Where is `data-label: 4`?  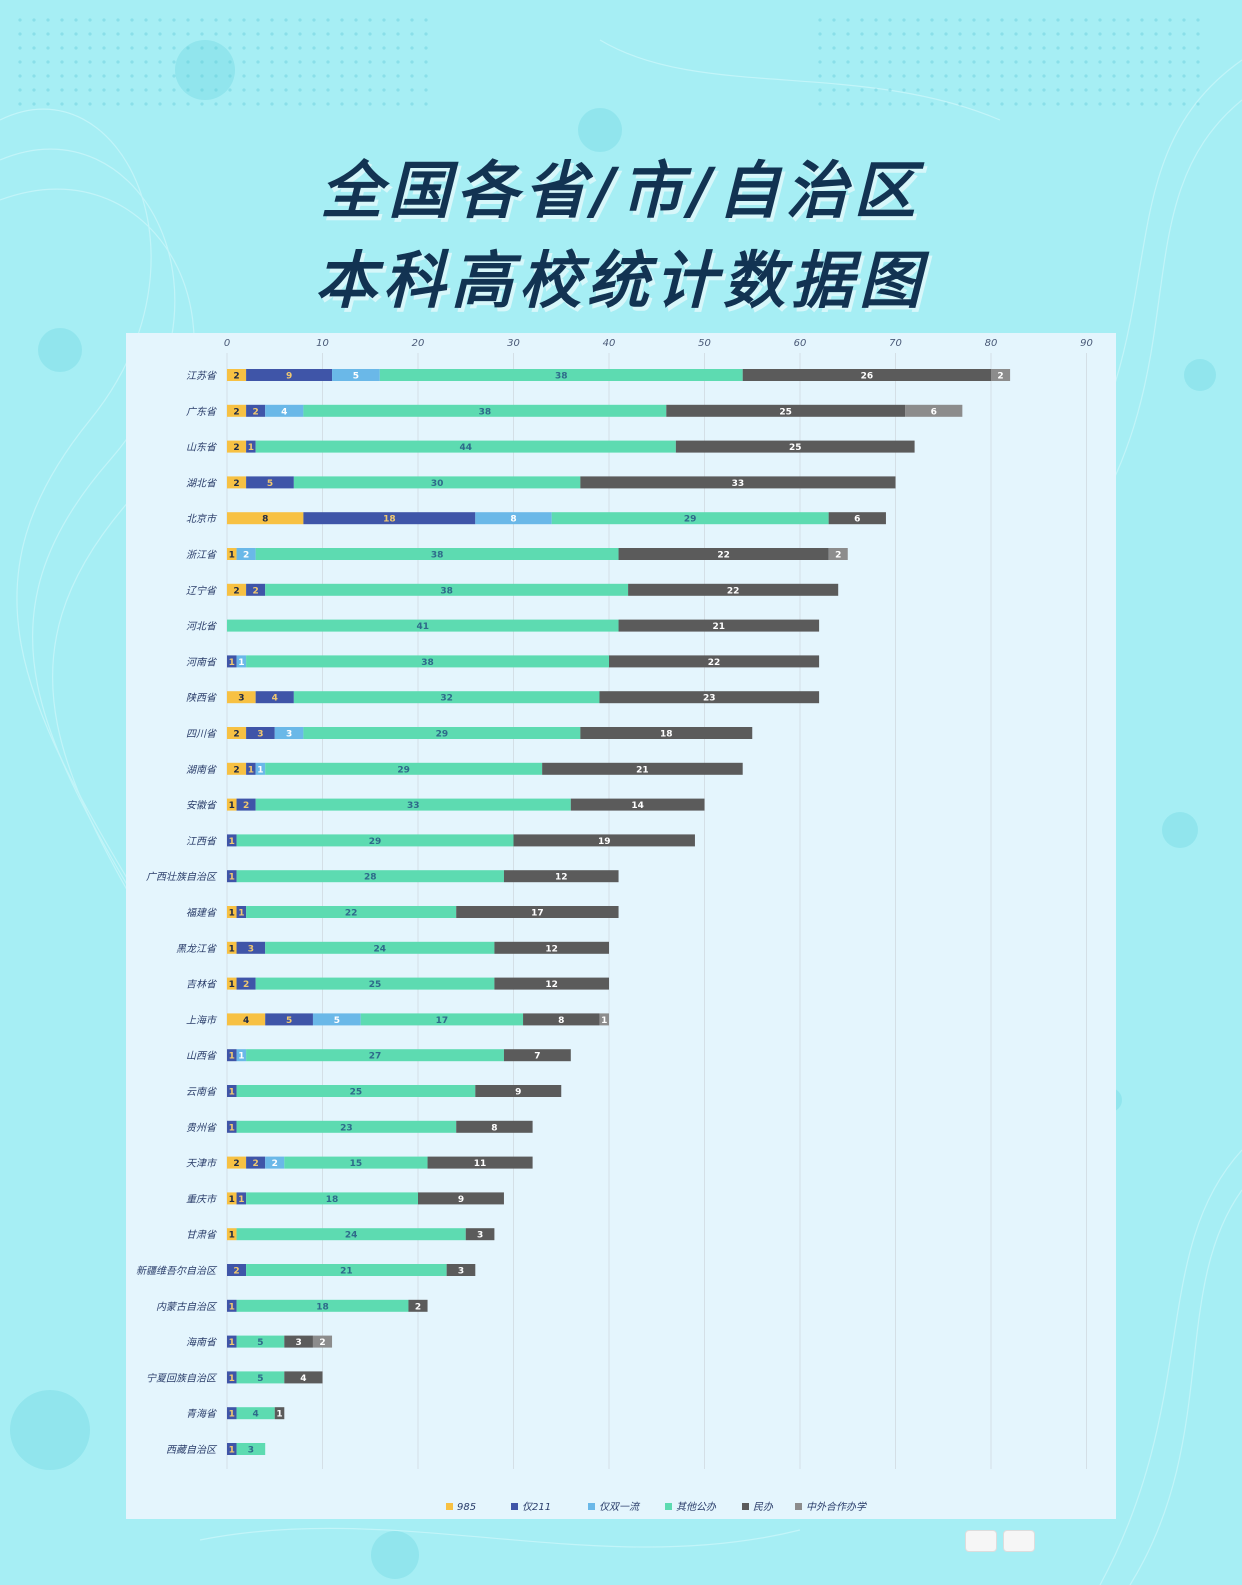 data-label: 4 is located at coordinates (303, 1379).